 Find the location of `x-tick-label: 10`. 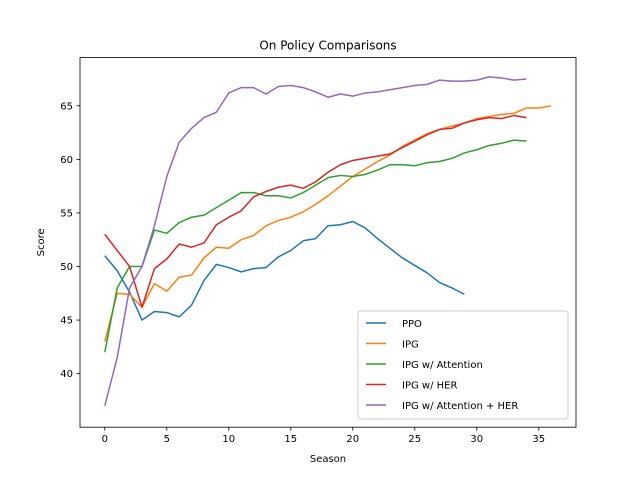

x-tick-label: 10 is located at coordinates (228, 439).